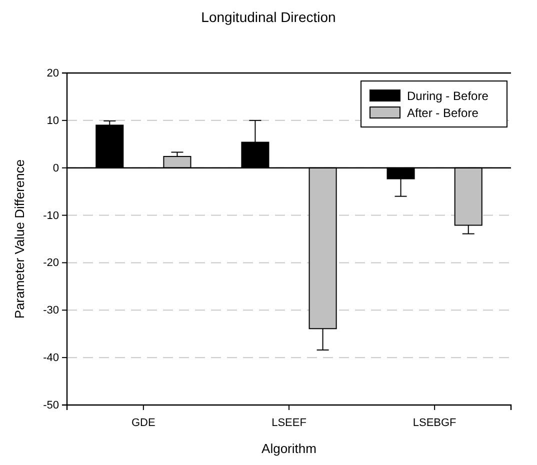 The width and height of the screenshot is (537, 465). What do you see at coordinates (443, 113) in the screenshot?
I see `legend-label: After - Before` at bounding box center [443, 113].